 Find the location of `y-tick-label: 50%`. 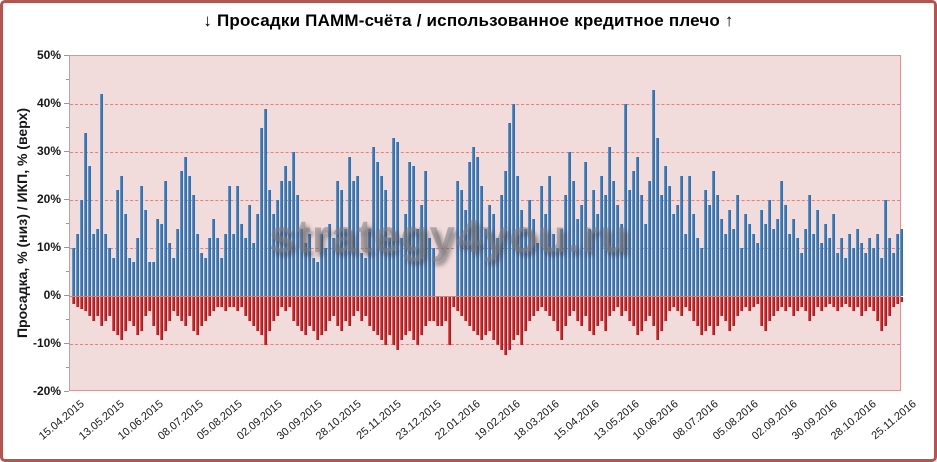

y-tick-label: 50% is located at coordinates (48, 55).